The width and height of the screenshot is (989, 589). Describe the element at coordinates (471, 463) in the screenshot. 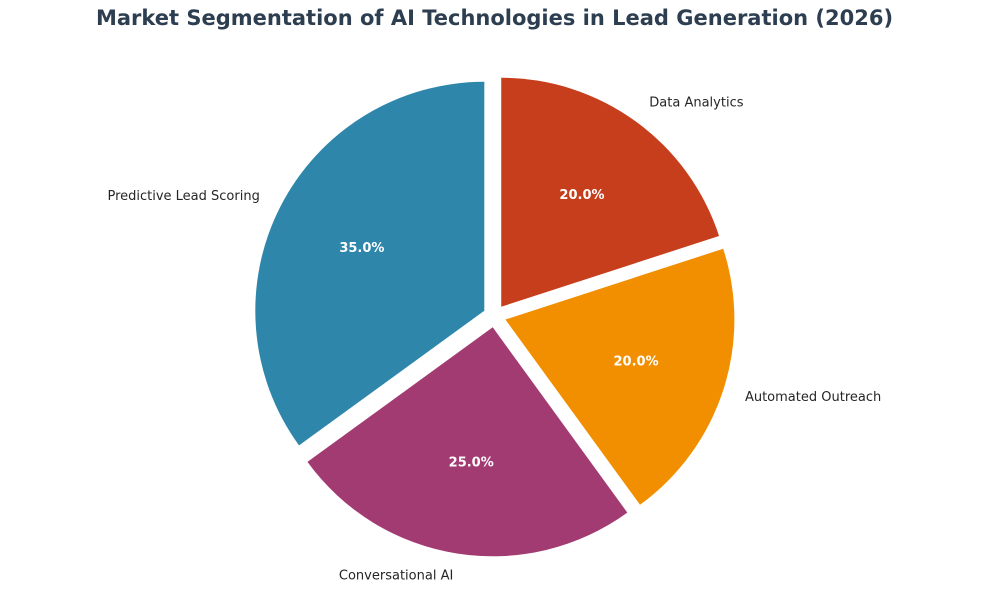

I see `percent-label-conversational-ai: 25.0%` at that location.